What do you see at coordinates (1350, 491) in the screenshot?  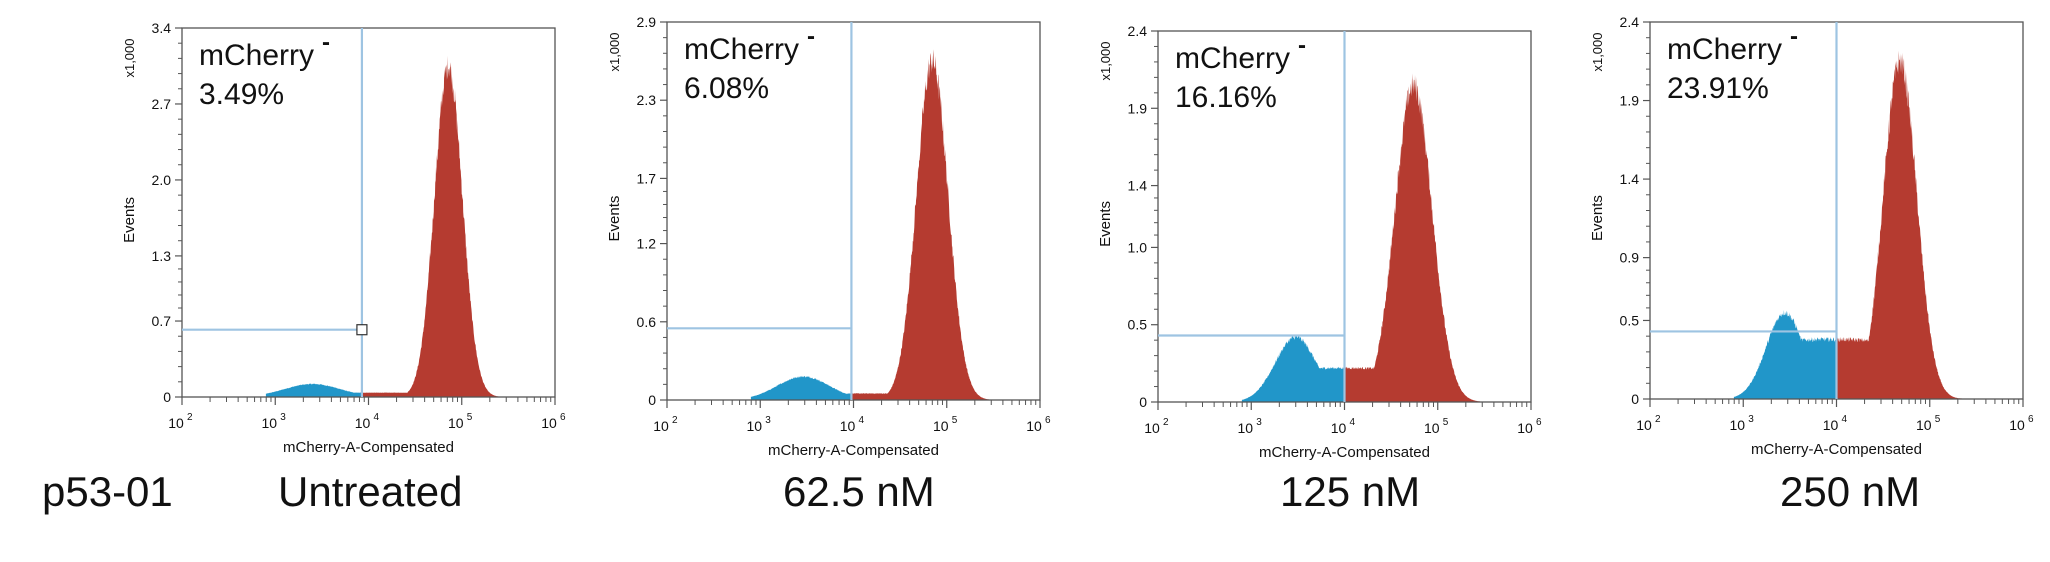 I see `condition-label-125nm: 125 nM` at bounding box center [1350, 491].